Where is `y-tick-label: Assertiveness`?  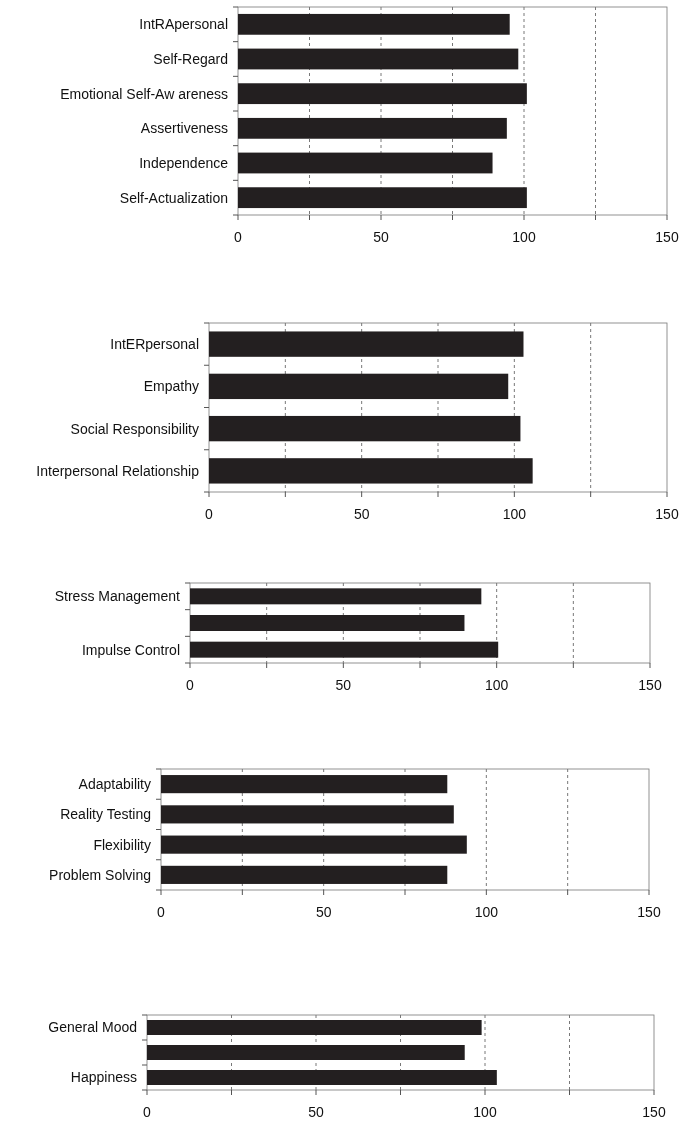 y-tick-label: Assertiveness is located at coordinates (184, 128).